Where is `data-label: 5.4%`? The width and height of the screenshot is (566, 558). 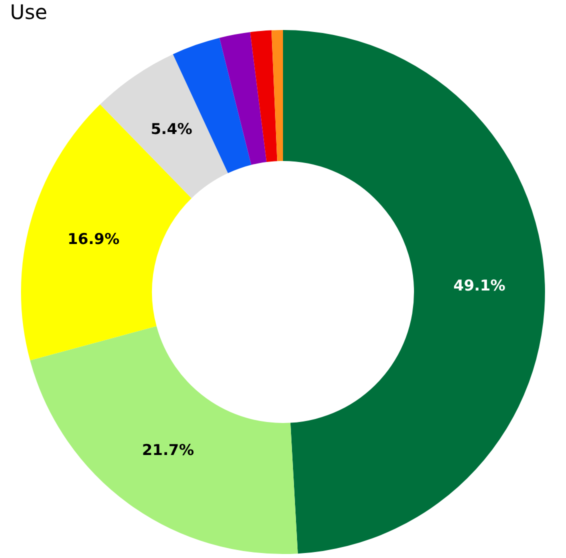
data-label: 5.4% is located at coordinates (171, 129).